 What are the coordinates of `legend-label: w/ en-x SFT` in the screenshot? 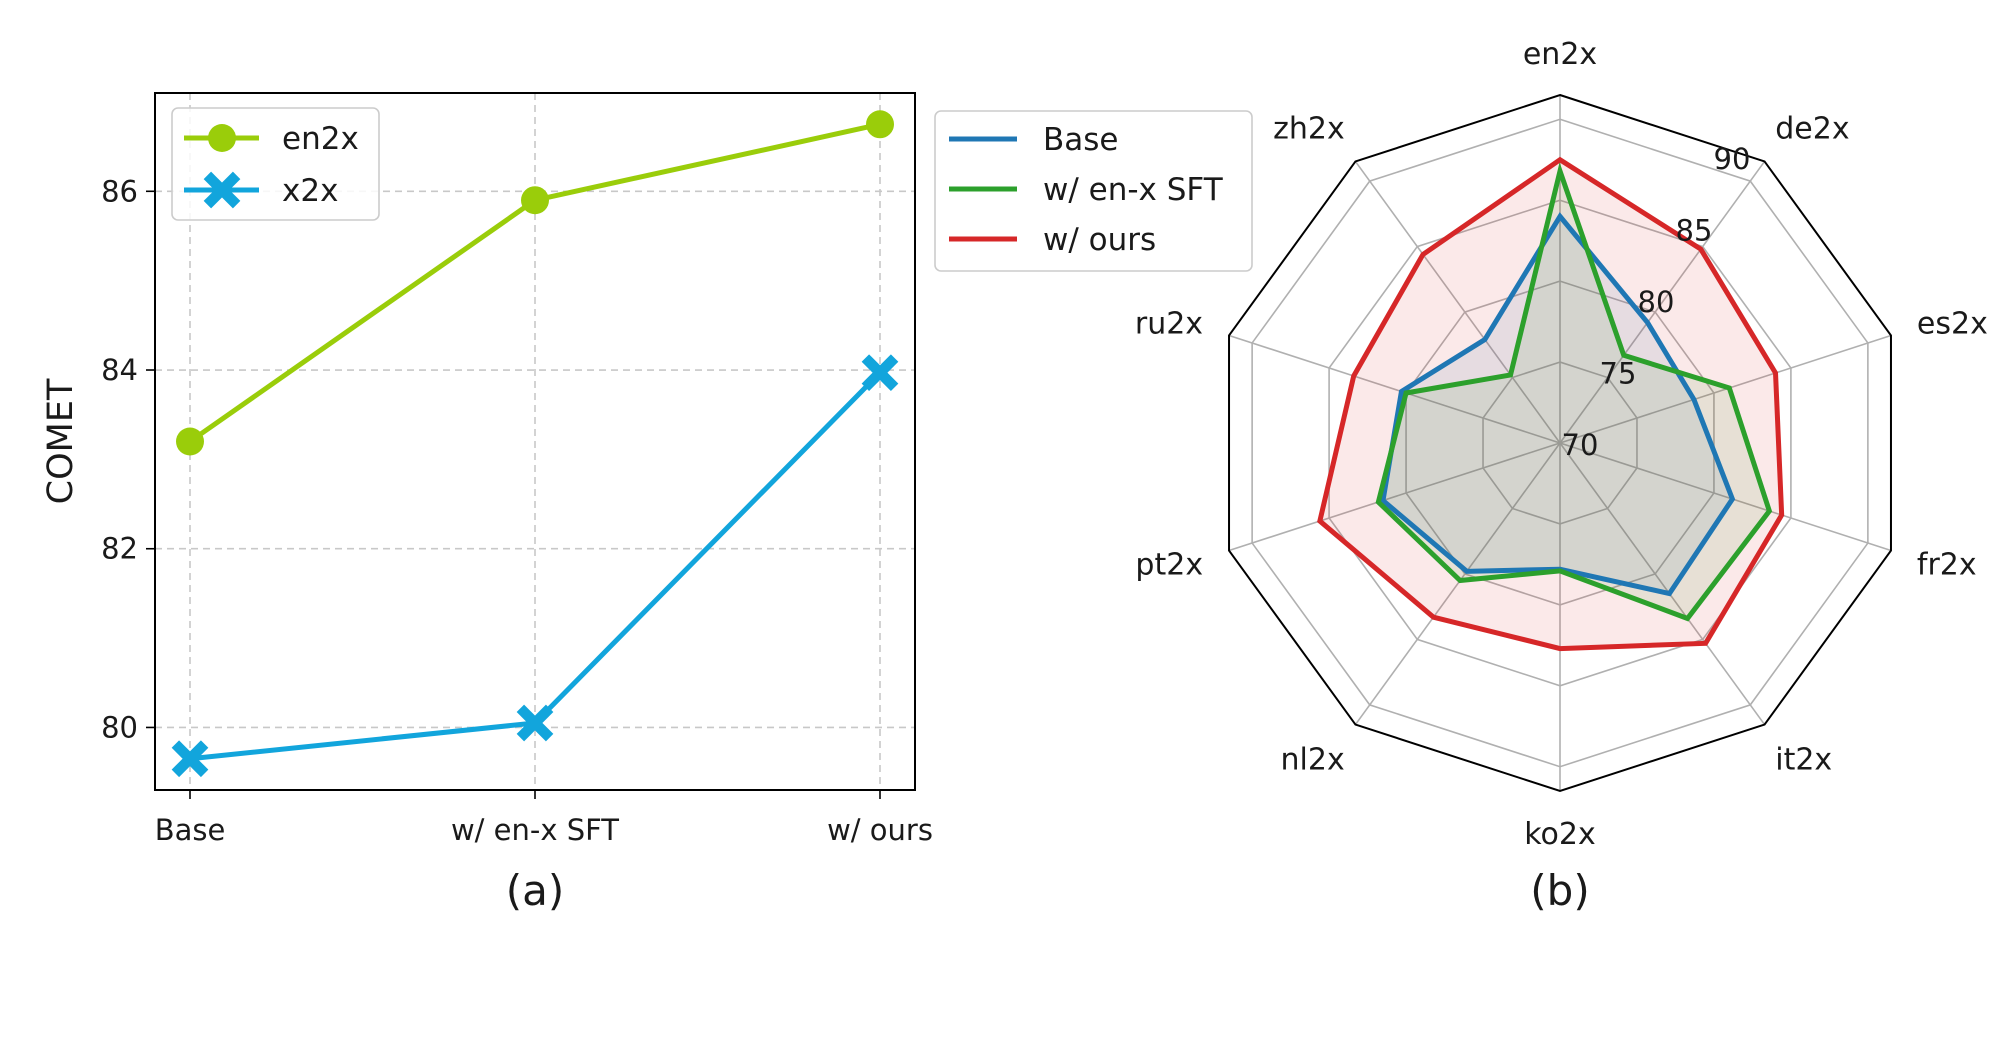 It's located at (1133, 190).